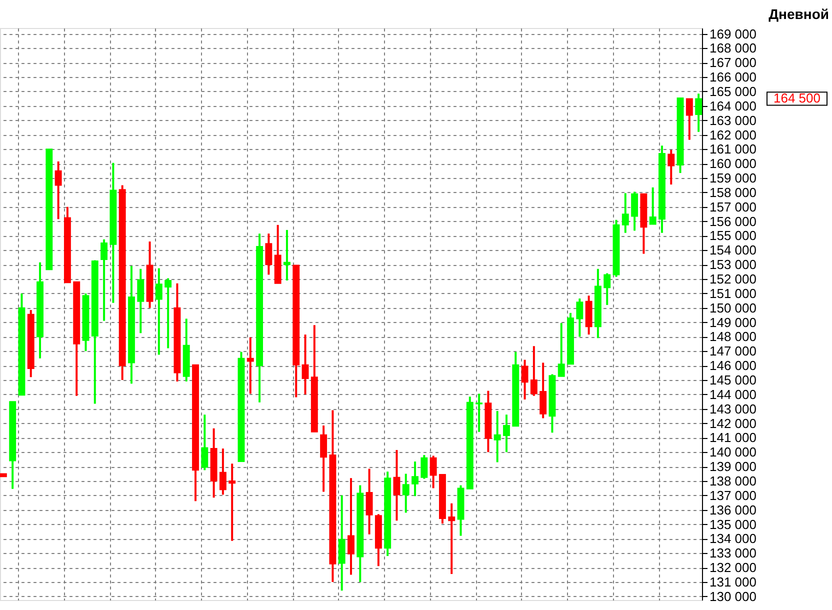 This screenshot has height=610, width=832. I want to click on y-tick-label: 131 000, so click(733, 582).